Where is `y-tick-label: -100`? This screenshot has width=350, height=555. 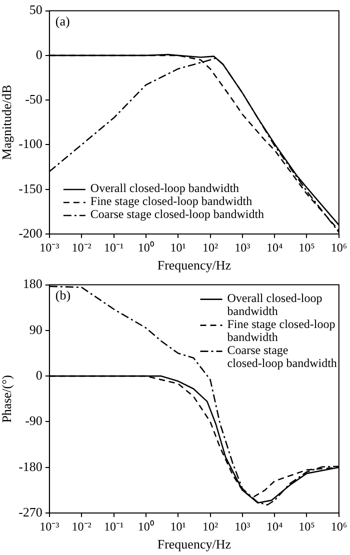 y-tick-label: -100 is located at coordinates (30, 144).